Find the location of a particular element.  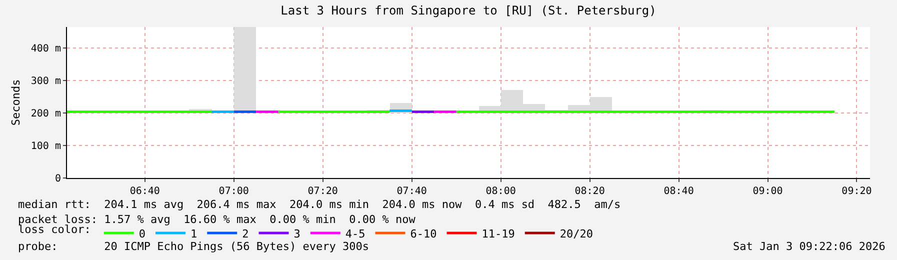

legend-label: 20/20 is located at coordinates (576, 233).